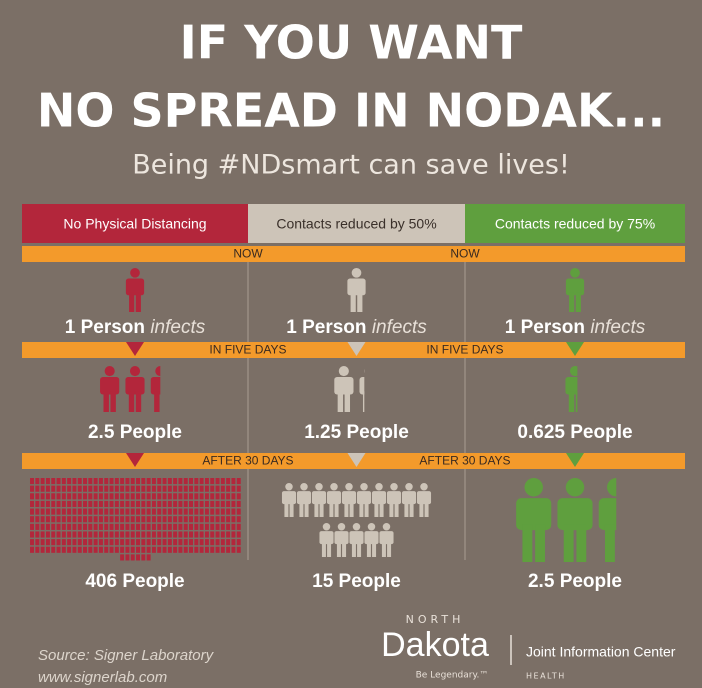 The height and width of the screenshot is (688, 702). I want to click on subtitle: Being #NDsmart can save lives!, so click(351, 165).